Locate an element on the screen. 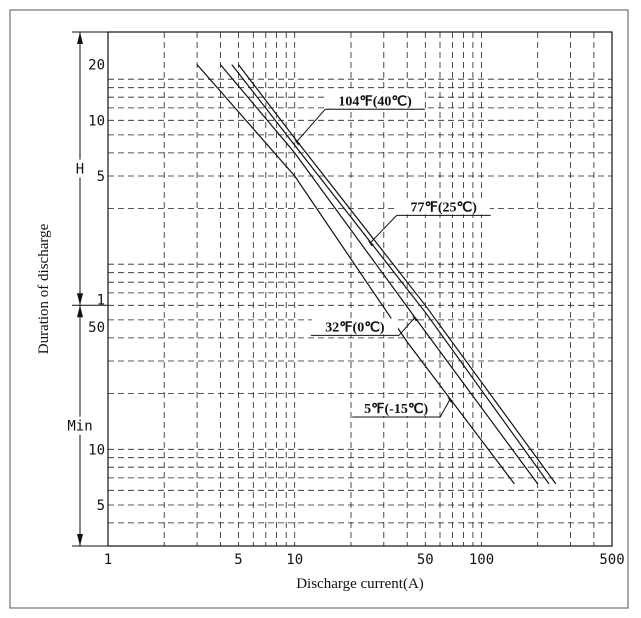  unit-label: Min is located at coordinates (79, 427).